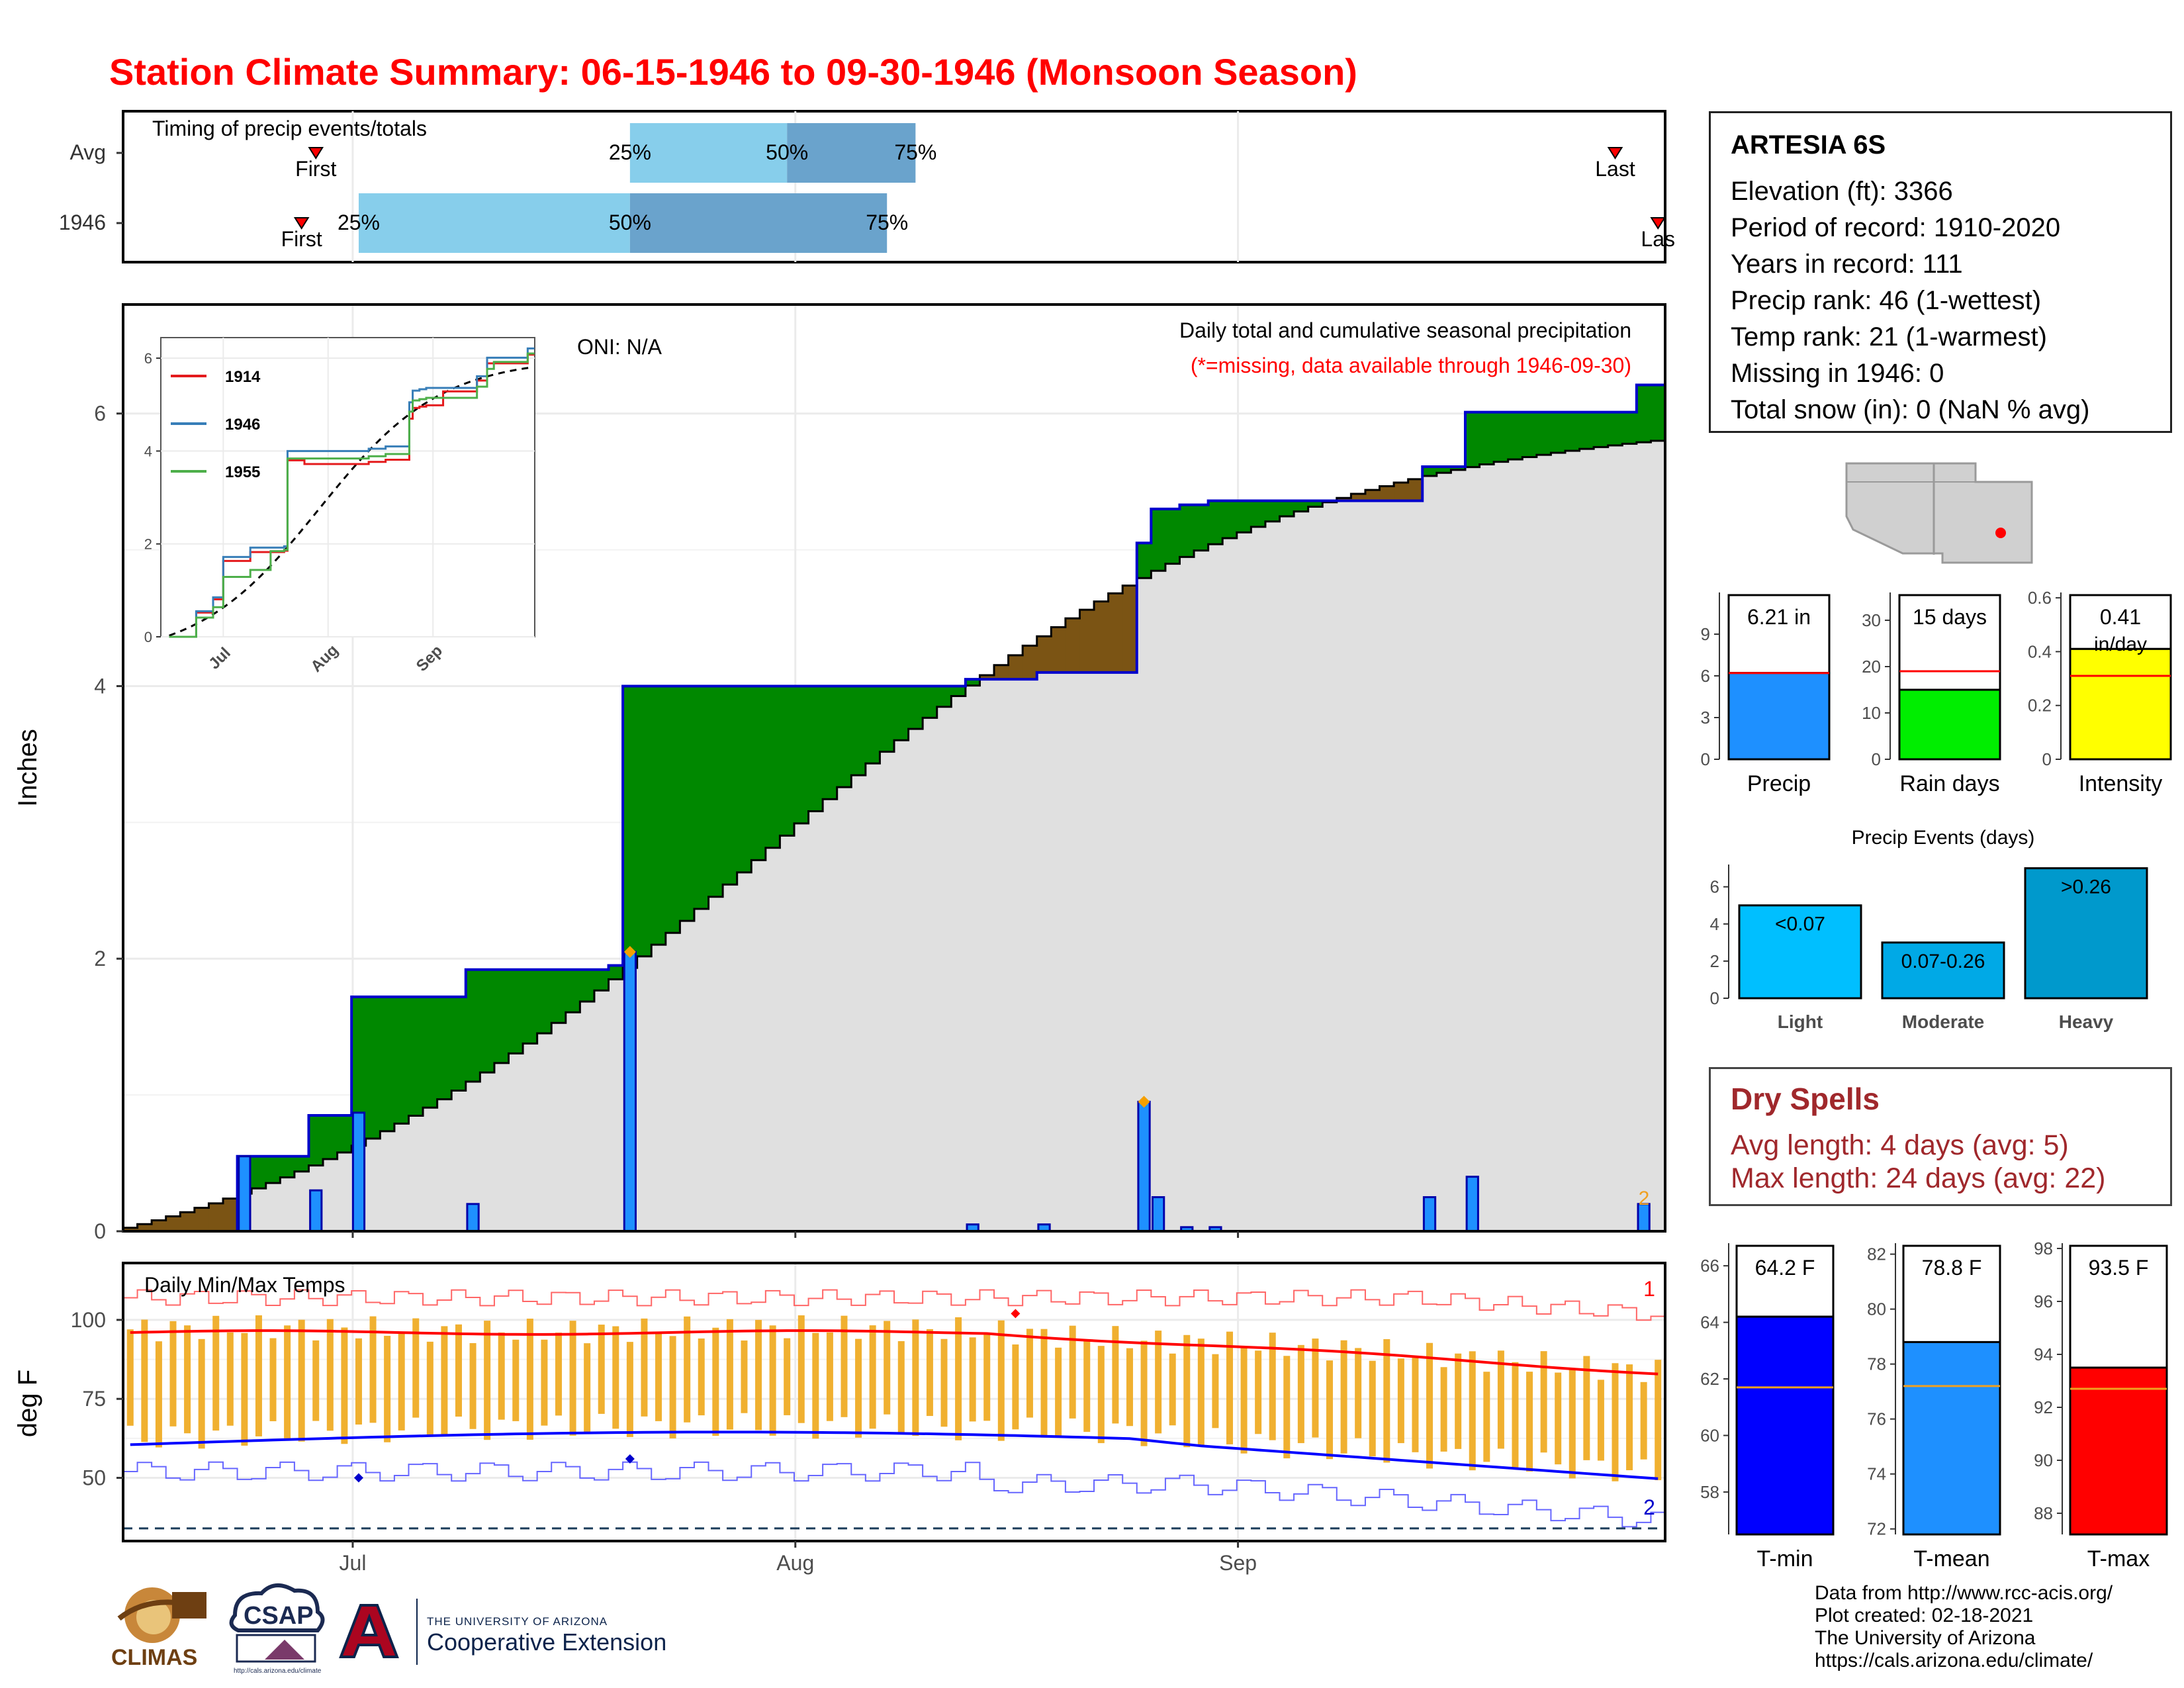  I want to click on inset-series-line, so click(352, 492).